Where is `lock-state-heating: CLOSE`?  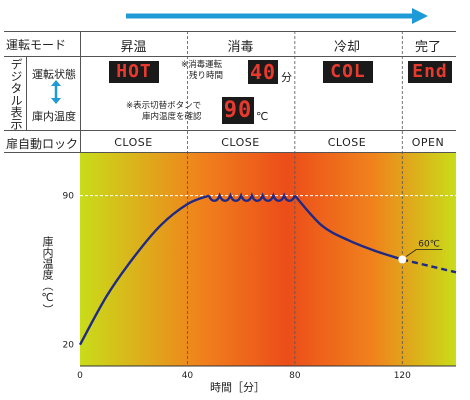
lock-state-heating: CLOSE is located at coordinates (133, 142).